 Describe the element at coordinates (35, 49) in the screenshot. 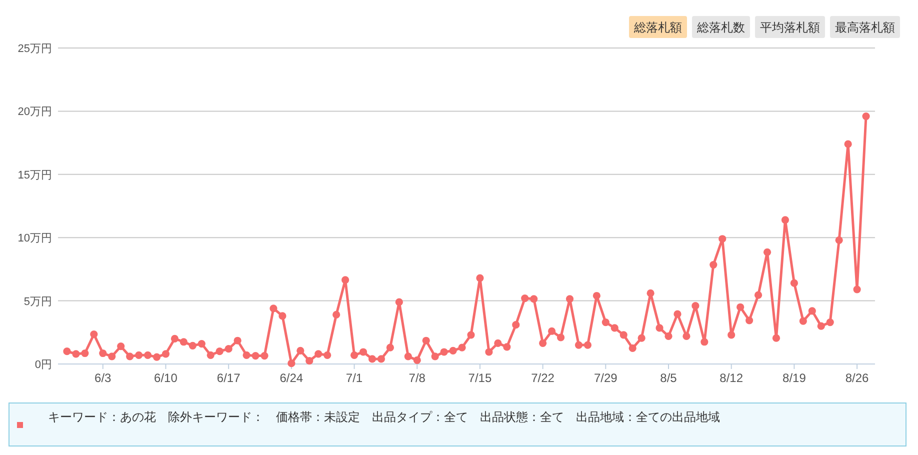

I see `y-tick-label: 25万円` at that location.